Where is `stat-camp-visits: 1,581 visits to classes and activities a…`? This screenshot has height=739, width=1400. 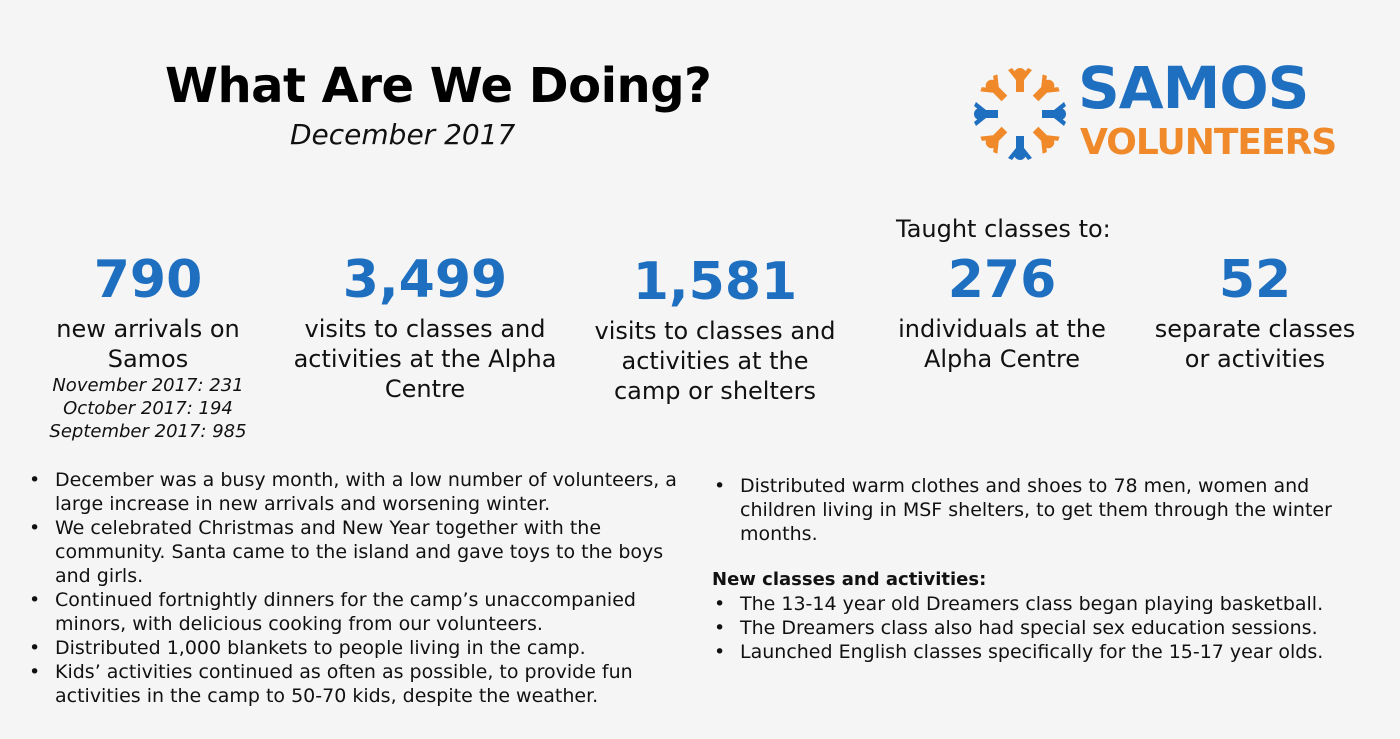
stat-camp-visits: 1,581 visits to classes and activities a… is located at coordinates (715, 329).